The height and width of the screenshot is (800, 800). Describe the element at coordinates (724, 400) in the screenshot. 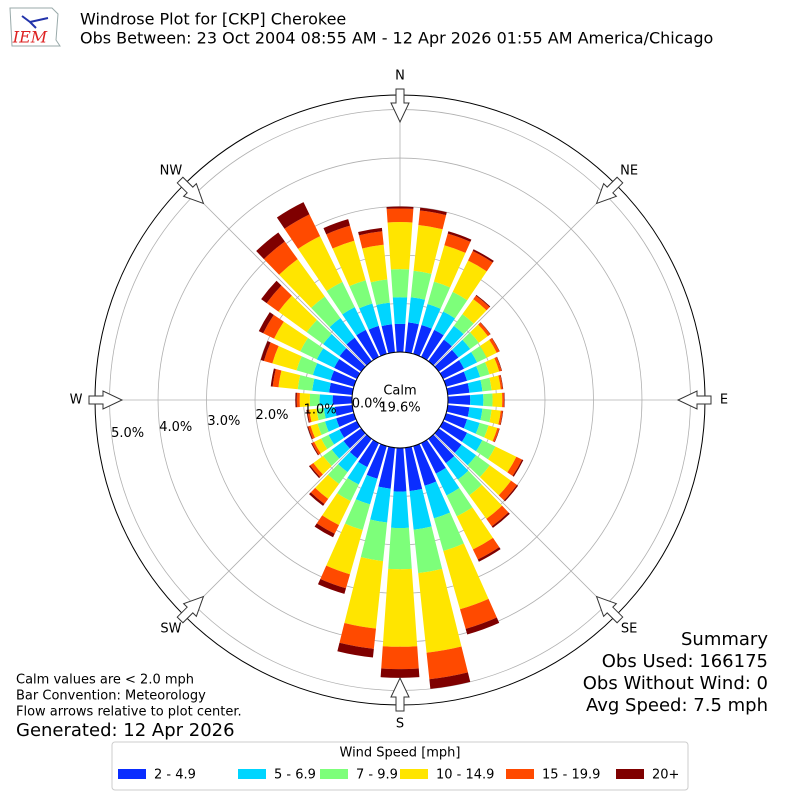

I see `direction-label: E` at that location.